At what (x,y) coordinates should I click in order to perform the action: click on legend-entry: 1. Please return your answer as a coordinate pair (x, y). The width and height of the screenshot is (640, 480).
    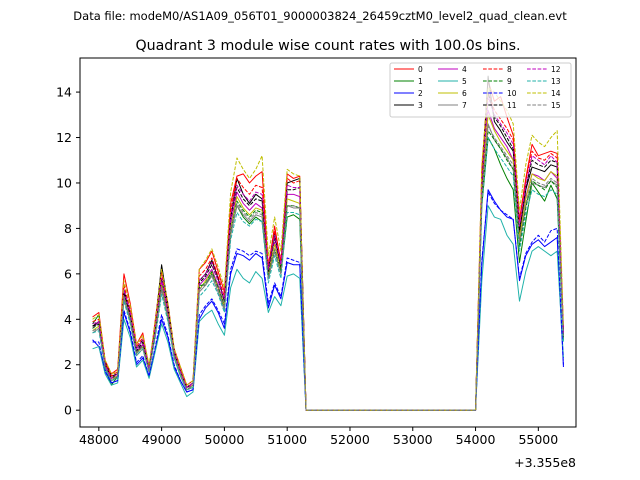
    Looking at the image, I should click on (408, 81).